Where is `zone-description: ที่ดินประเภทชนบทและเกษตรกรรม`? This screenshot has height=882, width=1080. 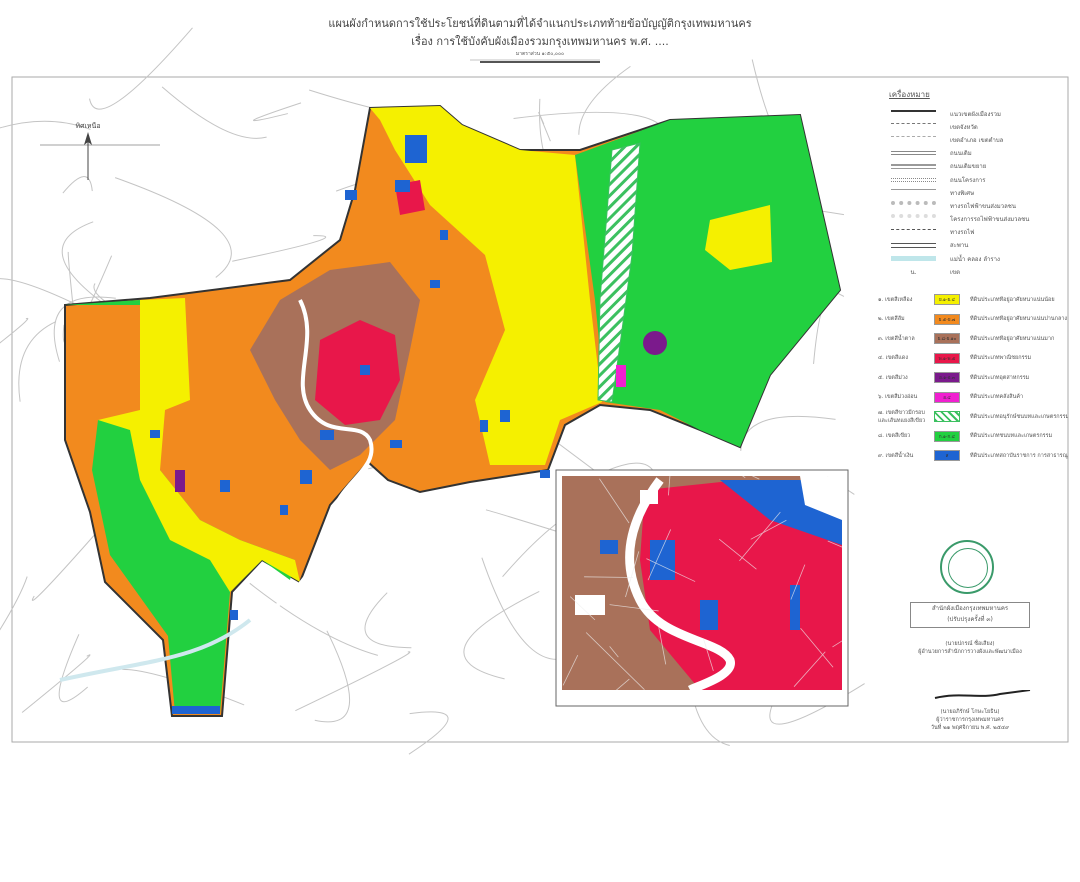
zone-description: ที่ดินประเภทชนบทและเกษตรกรรม is located at coordinates (1011, 436).